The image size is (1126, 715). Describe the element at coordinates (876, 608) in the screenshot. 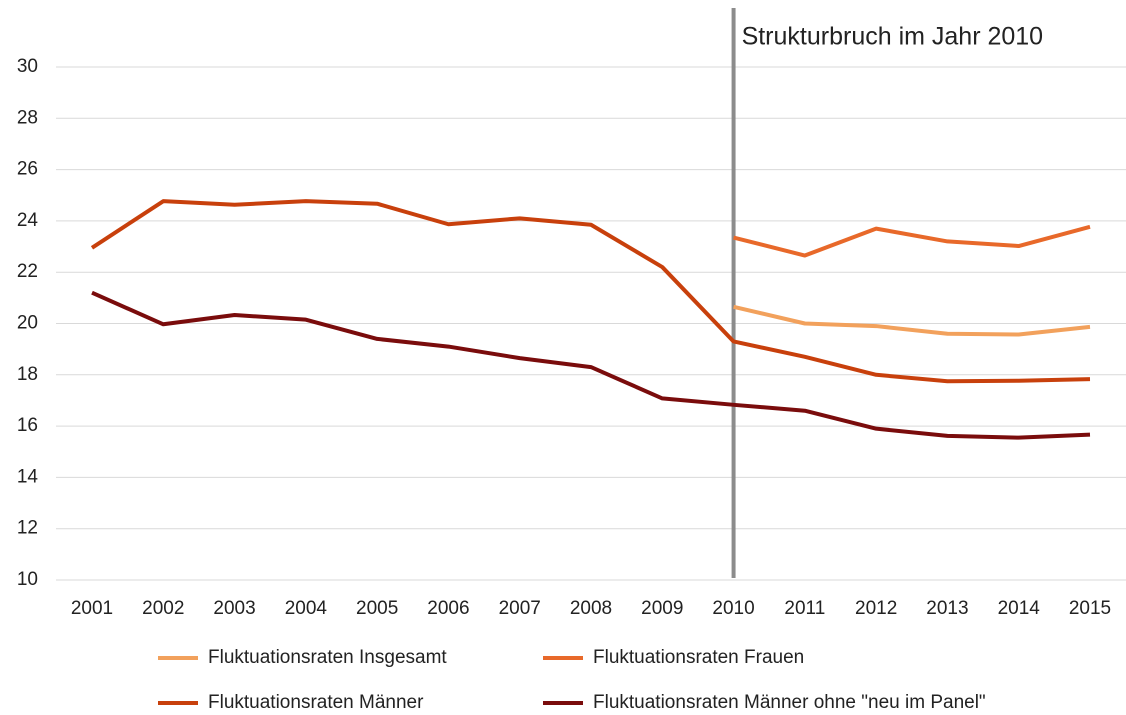

I see `x-tick-label: 2012` at that location.